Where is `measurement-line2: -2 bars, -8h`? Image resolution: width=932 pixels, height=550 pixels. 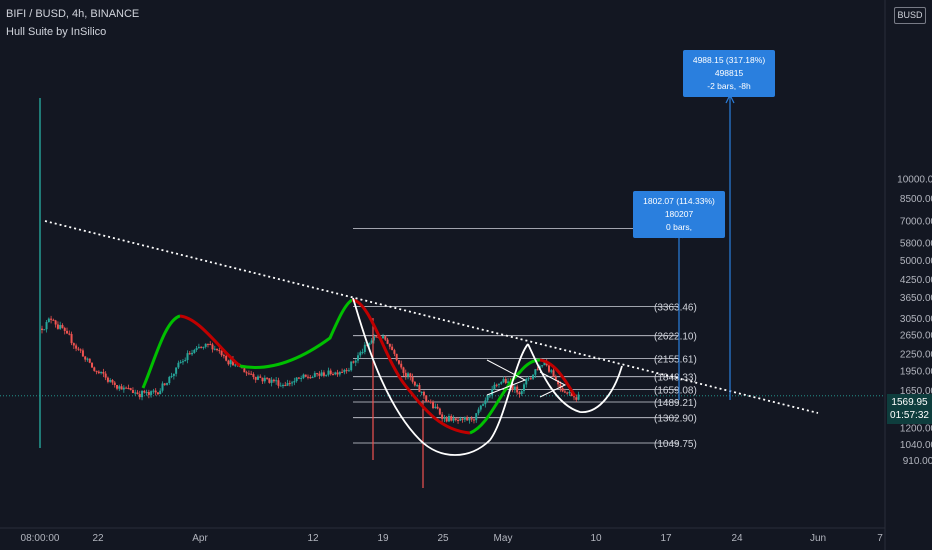 measurement-line2: -2 bars, -8h is located at coordinates (729, 86).